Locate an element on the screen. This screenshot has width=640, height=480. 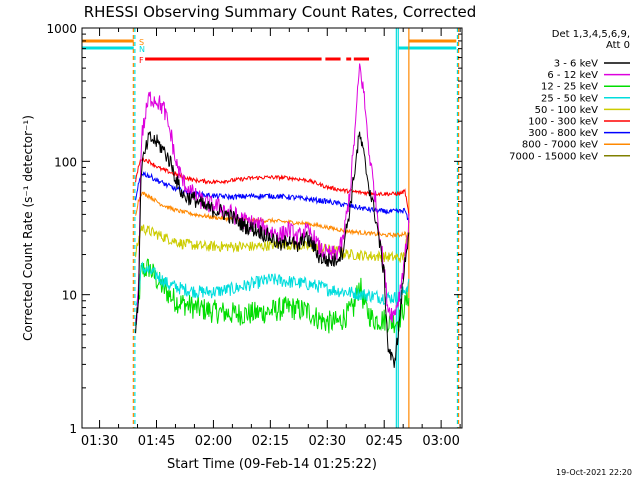
x-tick-label: 02:45 is located at coordinates (383, 441).